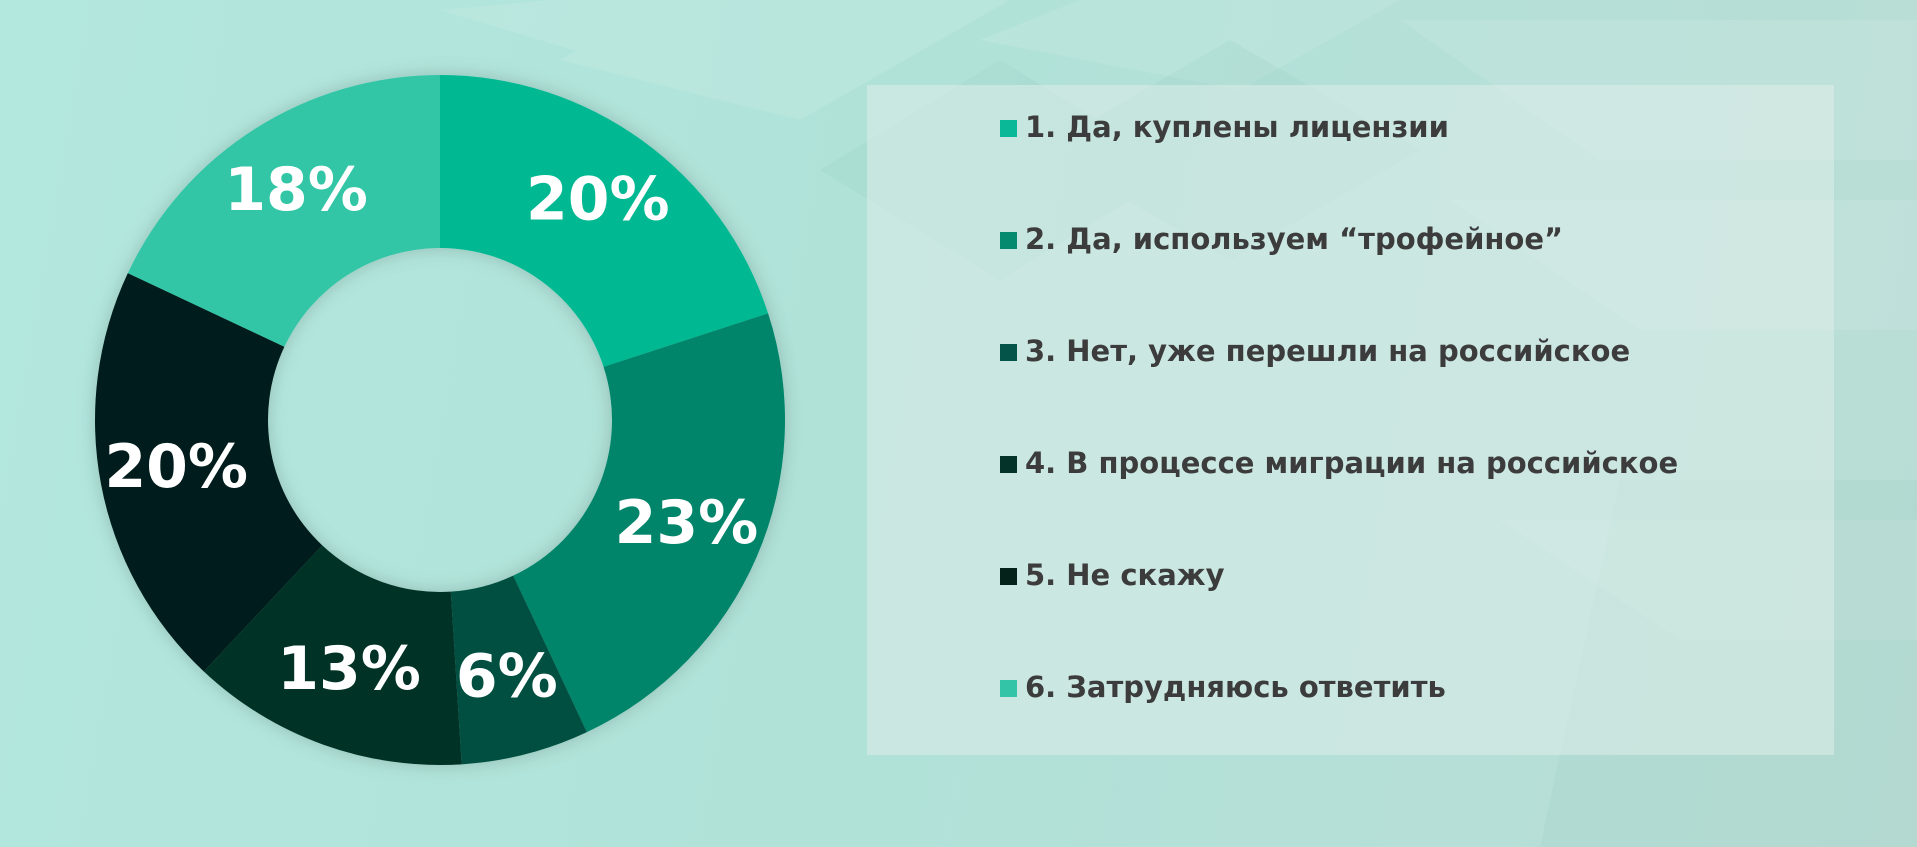 Image resolution: width=1917 pixels, height=847 pixels. I want to click on legend-label: 2. Да, используем “трофейное”, so click(1294, 239).